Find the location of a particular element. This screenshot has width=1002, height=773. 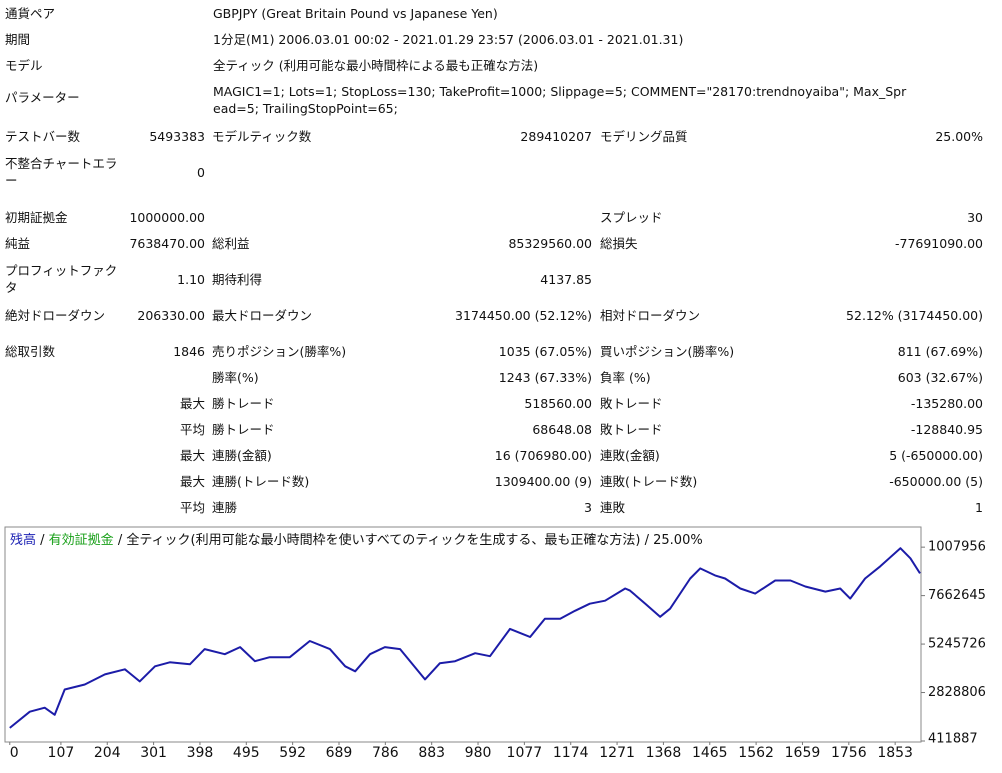

y-tick-label: 2828806 is located at coordinates (957, 692).